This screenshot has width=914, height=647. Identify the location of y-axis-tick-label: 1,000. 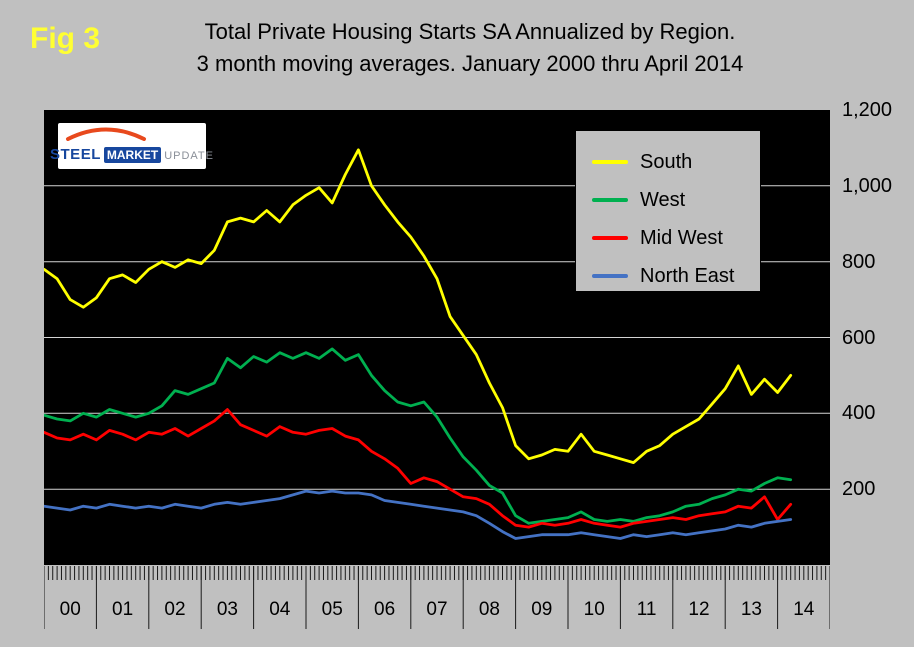
(867, 185).